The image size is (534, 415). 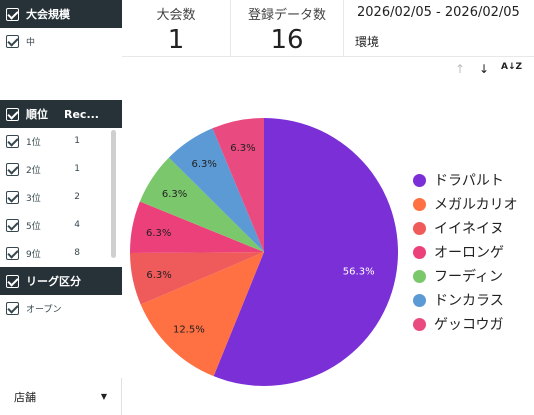 I want to click on legend-item: フーディン, so click(x=458, y=276).